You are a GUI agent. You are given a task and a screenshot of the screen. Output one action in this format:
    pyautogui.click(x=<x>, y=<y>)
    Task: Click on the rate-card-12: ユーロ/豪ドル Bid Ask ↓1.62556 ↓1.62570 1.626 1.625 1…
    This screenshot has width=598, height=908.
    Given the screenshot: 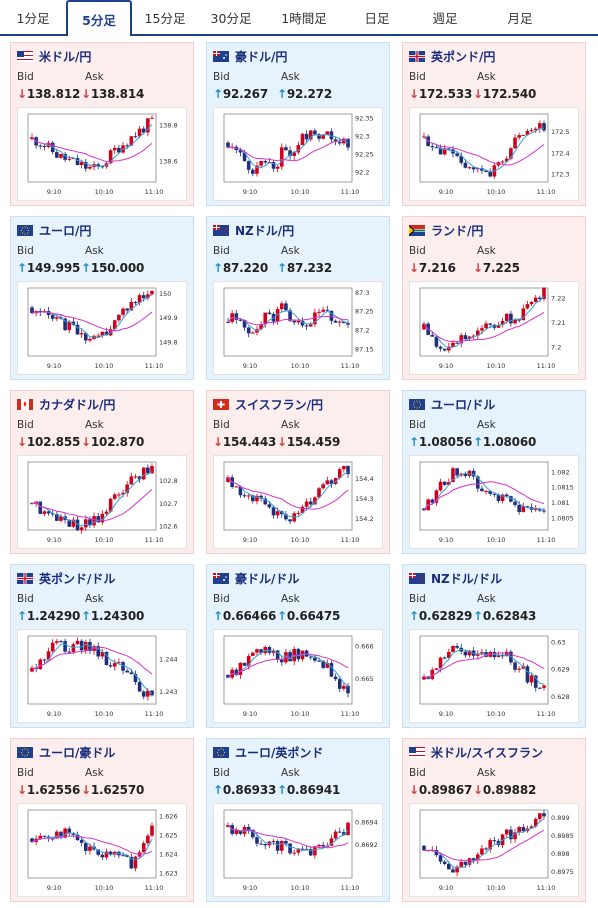 What is the action you would take?
    pyautogui.click(x=102, y=820)
    